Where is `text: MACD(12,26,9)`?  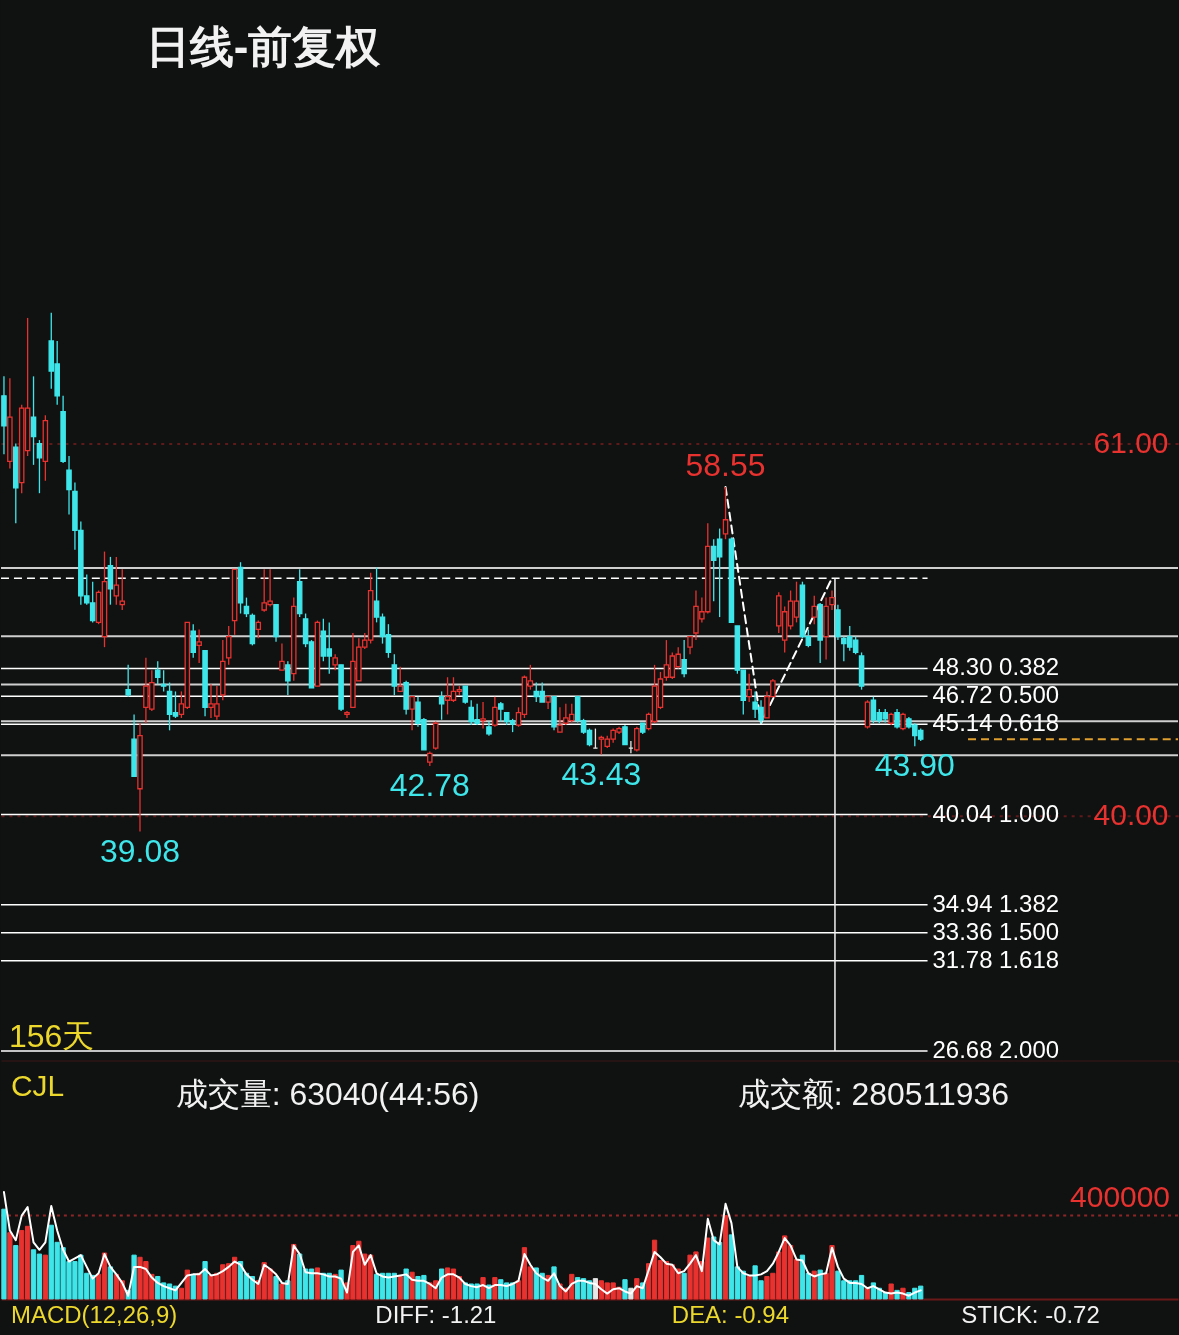 text: MACD(12,26,9) is located at coordinates (94, 1314).